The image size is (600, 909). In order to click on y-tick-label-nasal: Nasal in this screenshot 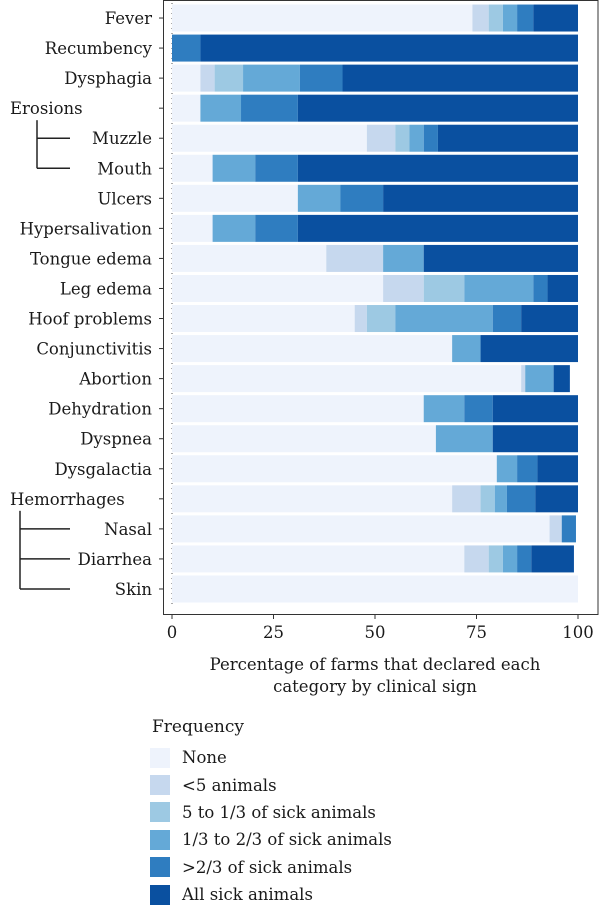, I will do `click(128, 529)`.